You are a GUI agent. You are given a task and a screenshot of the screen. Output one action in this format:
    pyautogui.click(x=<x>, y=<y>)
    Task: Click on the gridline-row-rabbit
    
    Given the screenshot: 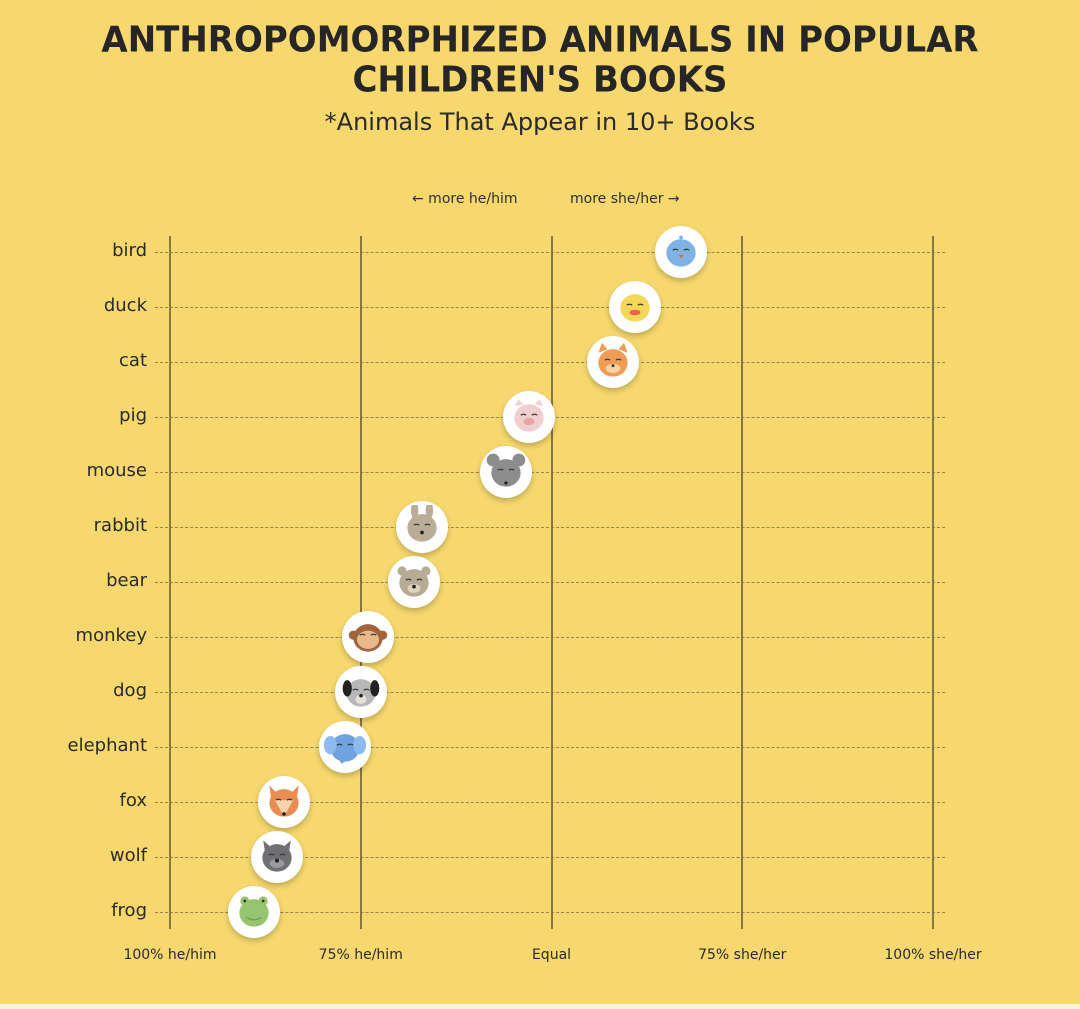 What is the action you would take?
    pyautogui.click(x=550, y=527)
    